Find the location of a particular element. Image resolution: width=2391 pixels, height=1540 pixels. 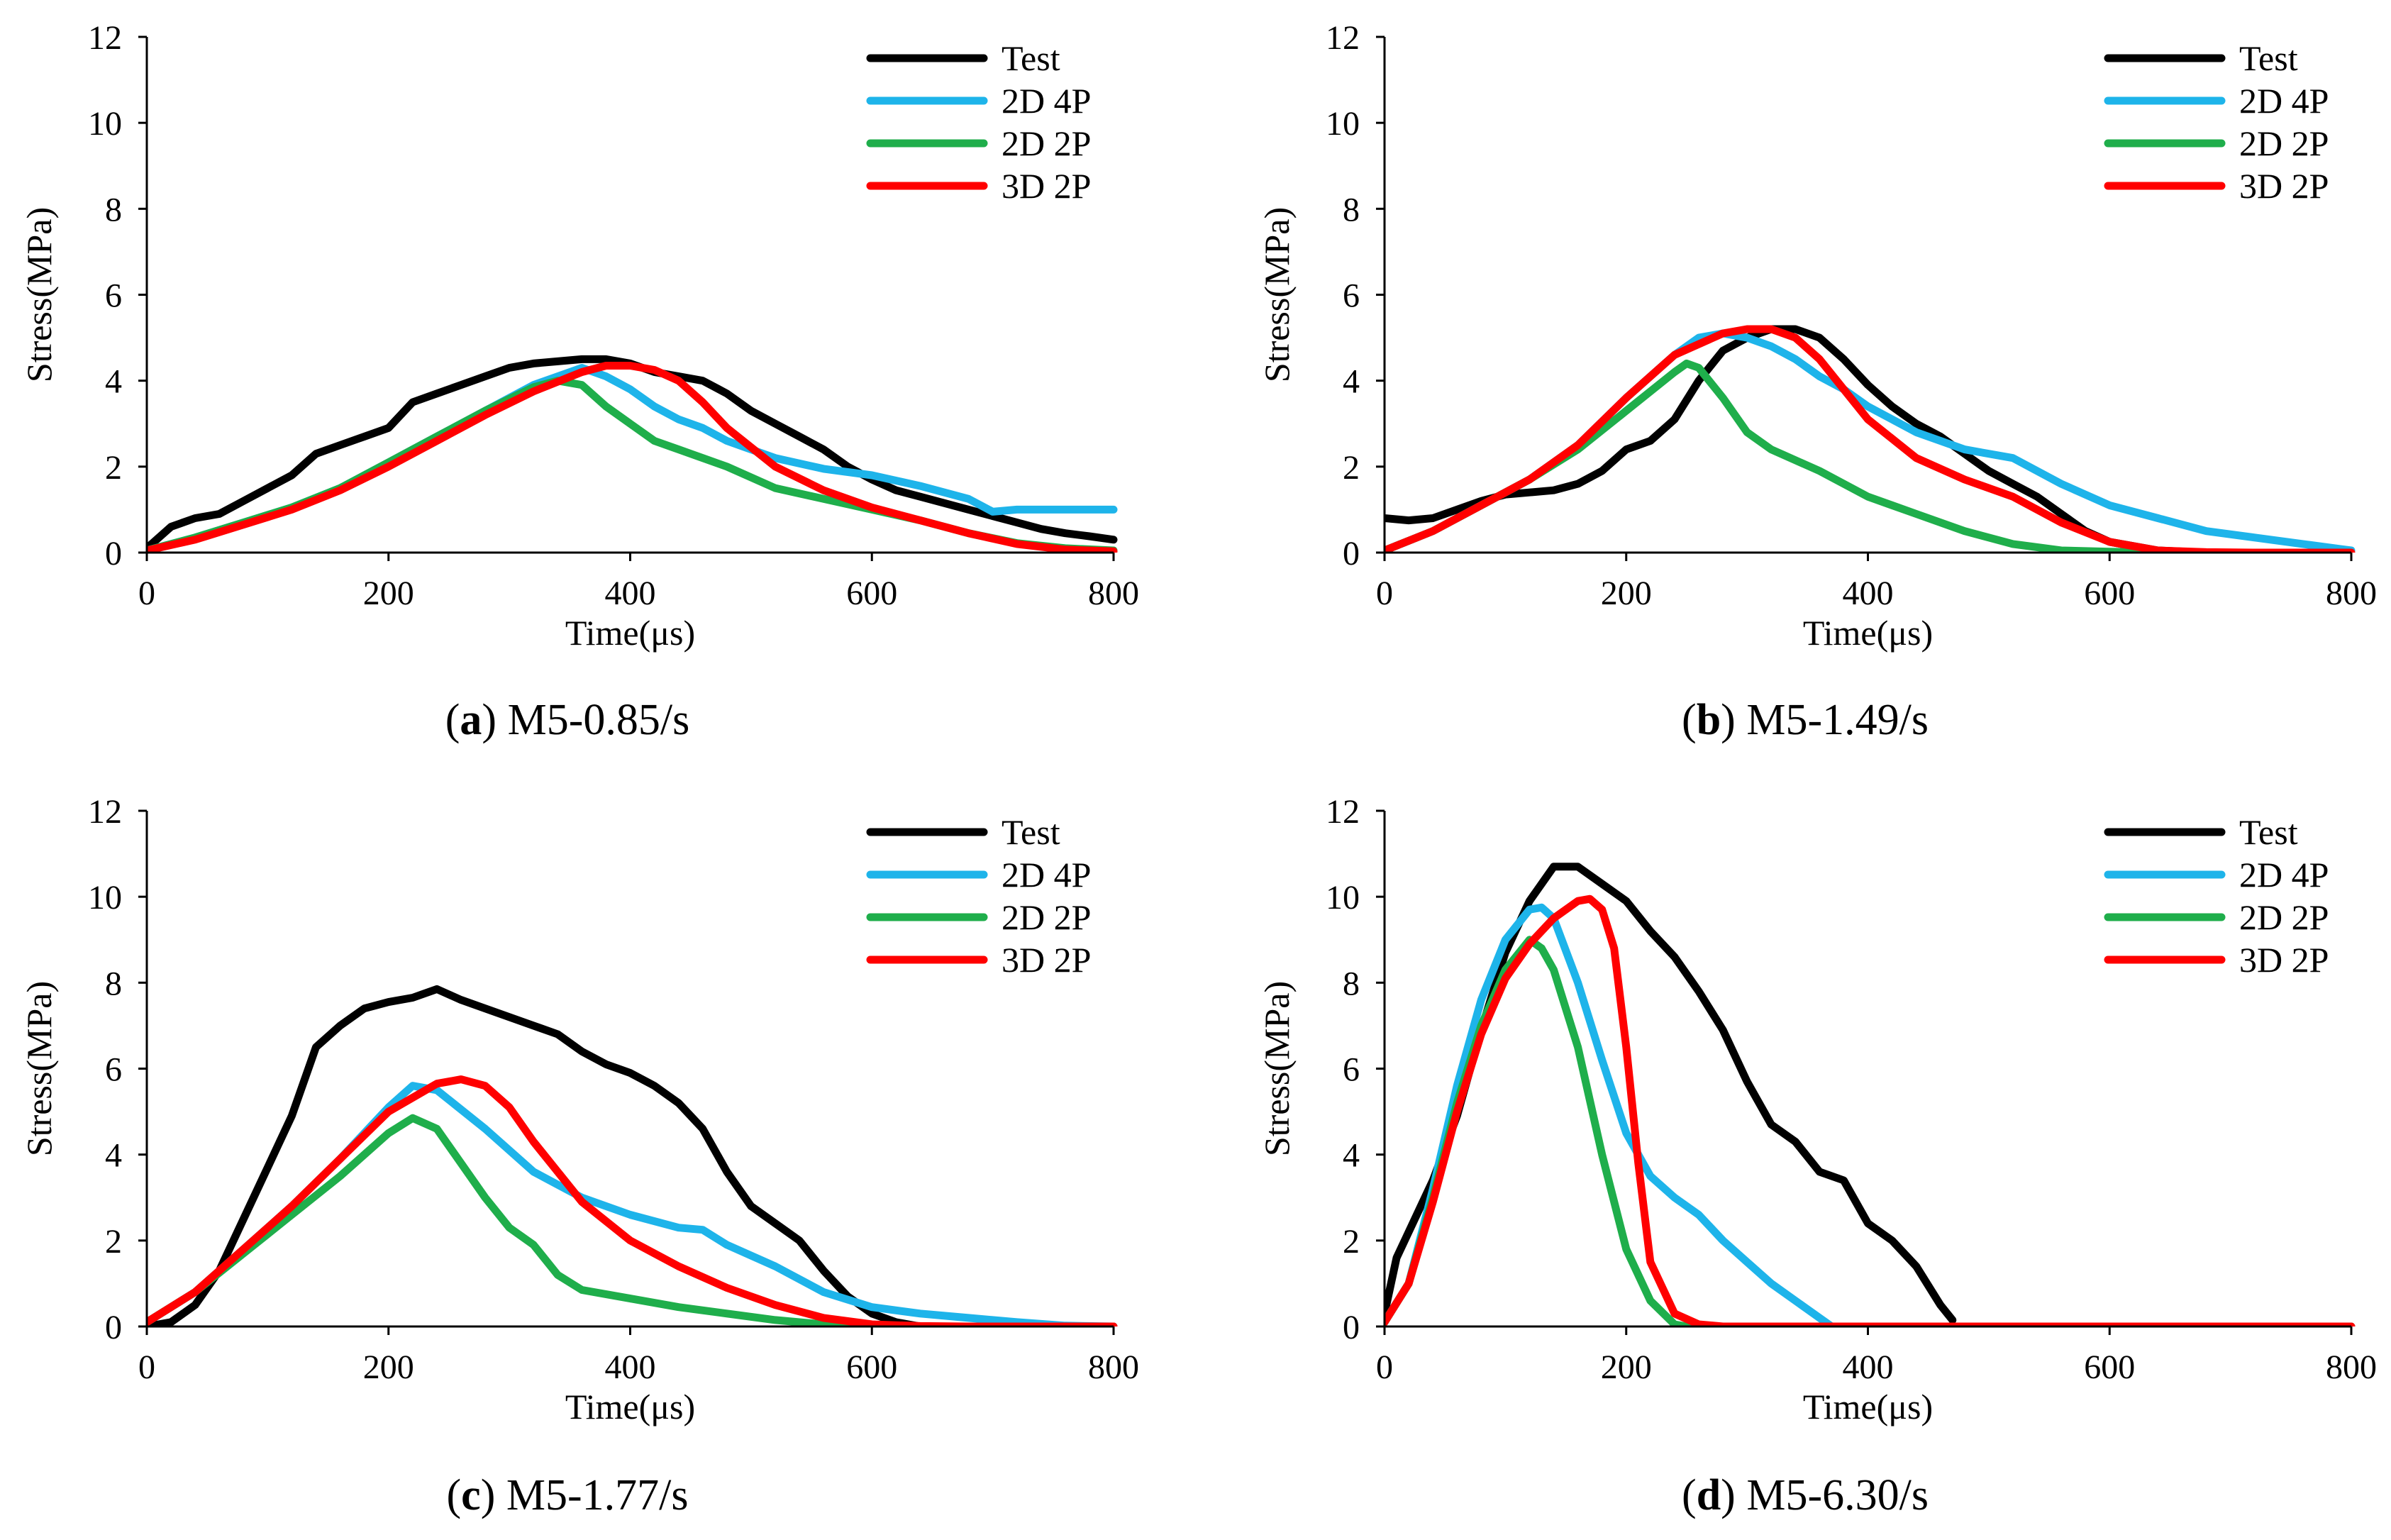

subfigure-caption: (d) M5-6.30/s is located at coordinates (1805, 1495).